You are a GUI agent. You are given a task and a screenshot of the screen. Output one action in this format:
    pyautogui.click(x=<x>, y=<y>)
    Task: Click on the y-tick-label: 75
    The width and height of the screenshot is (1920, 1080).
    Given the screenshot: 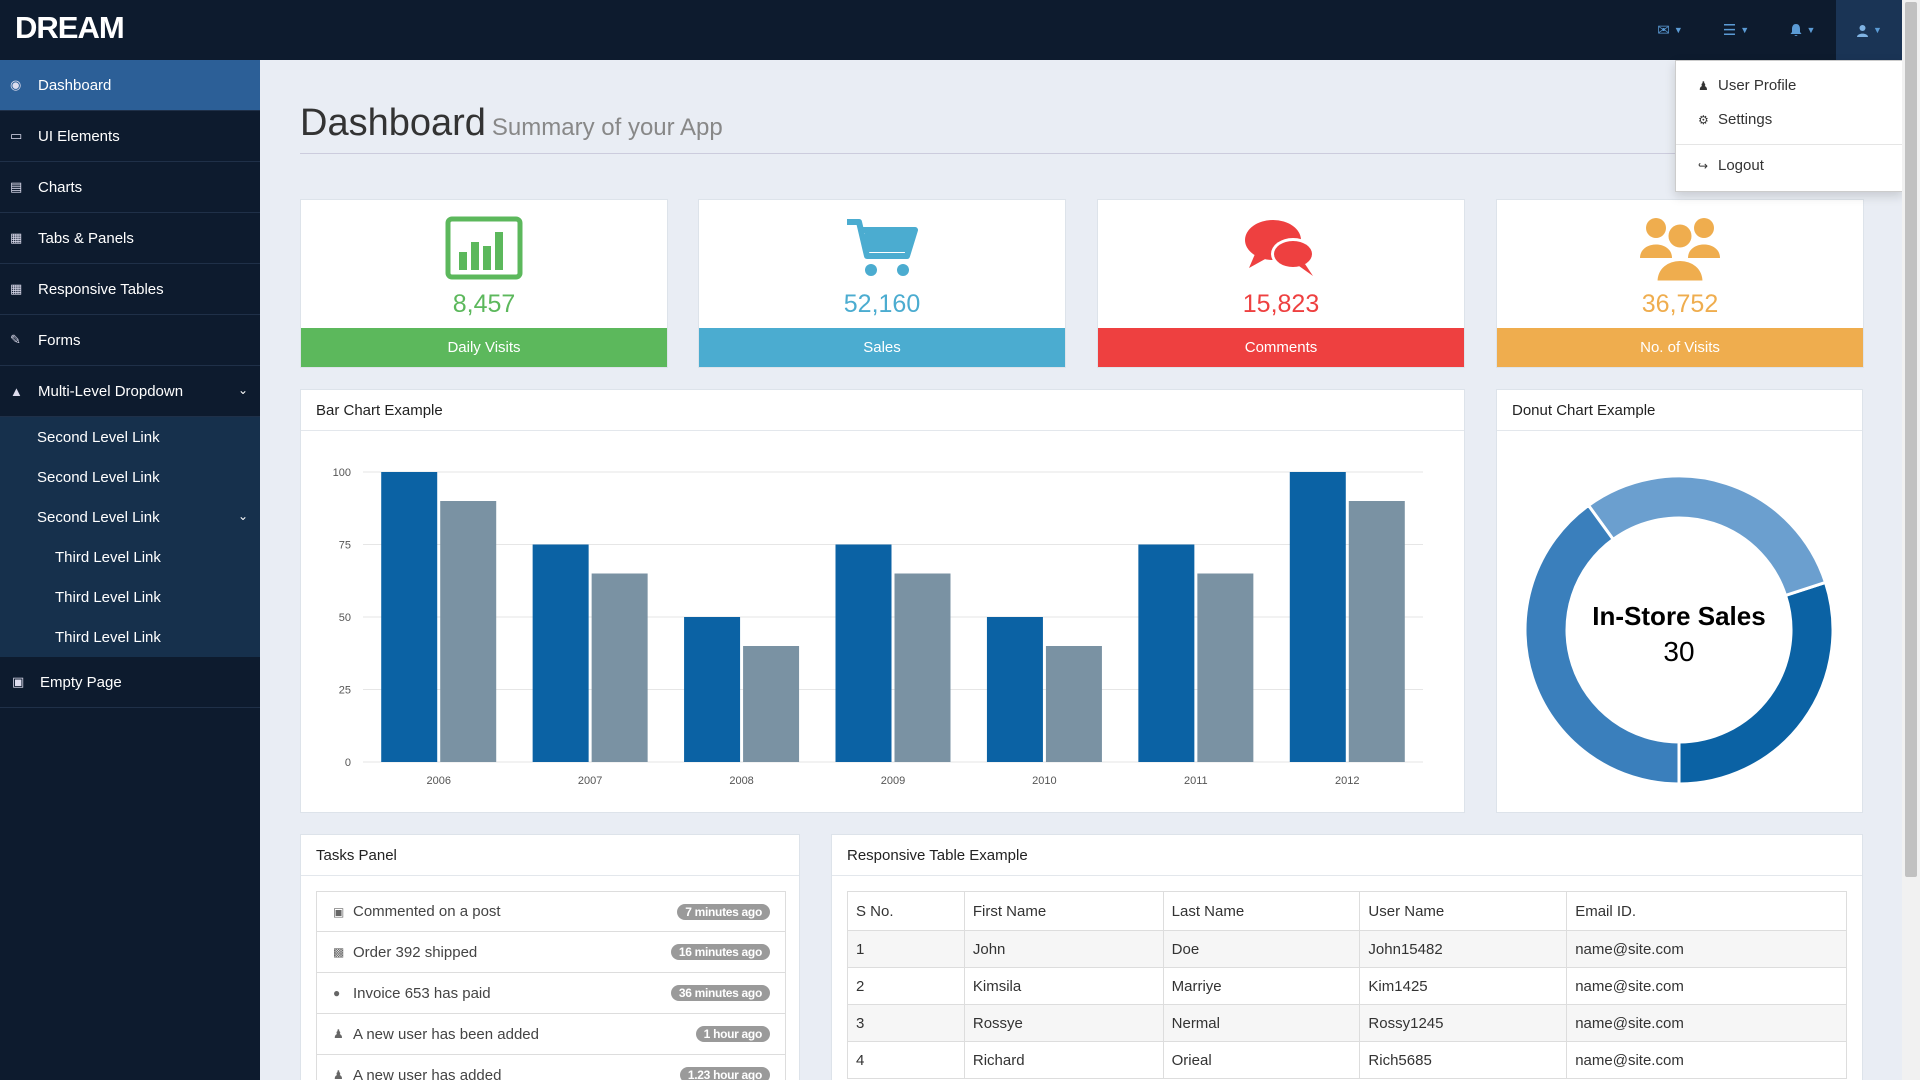 What is the action you would take?
    pyautogui.click(x=345, y=546)
    